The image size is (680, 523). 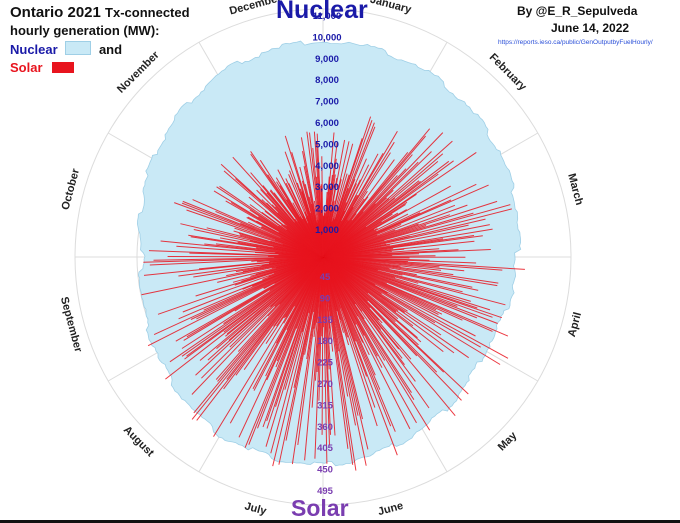 I want to click on legend-solar-label: Solar, so click(x=26, y=67).